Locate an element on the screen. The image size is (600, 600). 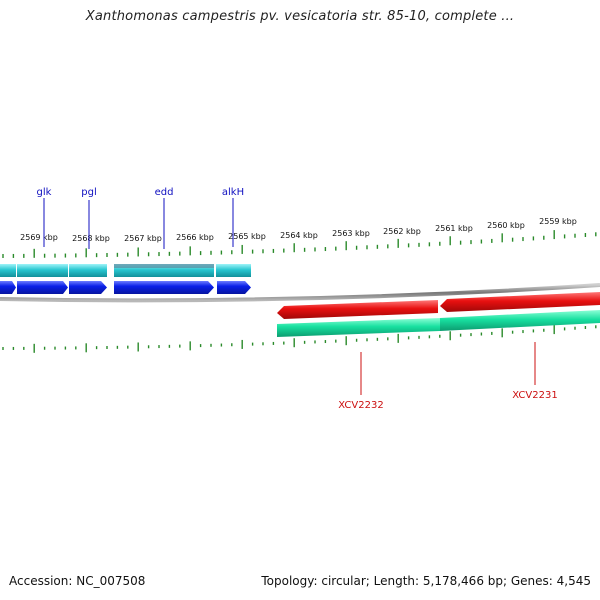
tick-label: 2559 kbp is located at coordinates (558, 221).